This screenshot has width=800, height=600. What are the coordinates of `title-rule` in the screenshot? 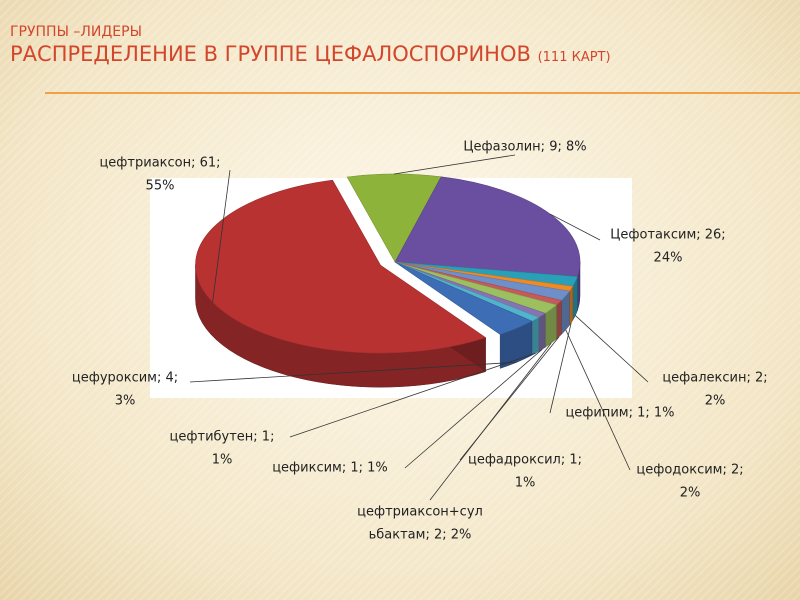 It's located at (422, 93).